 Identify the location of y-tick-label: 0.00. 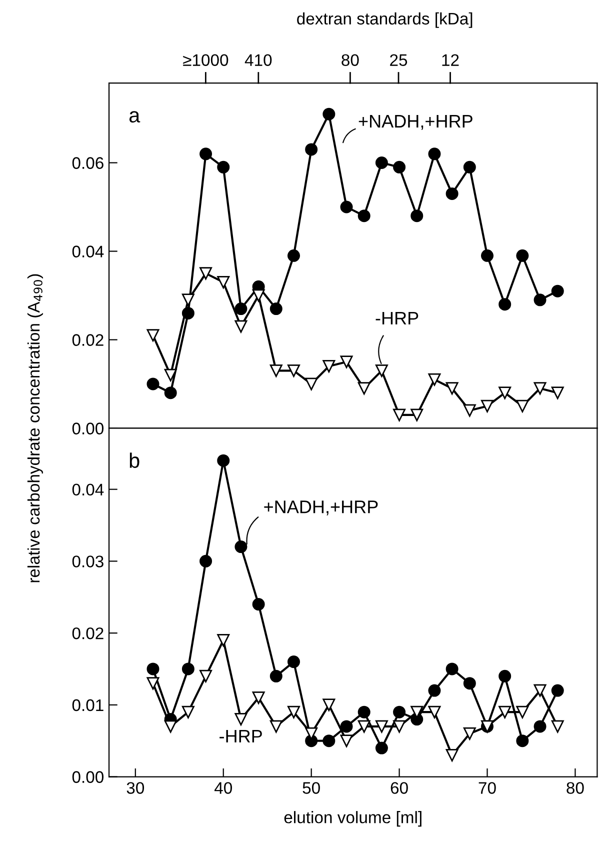
(88, 428).